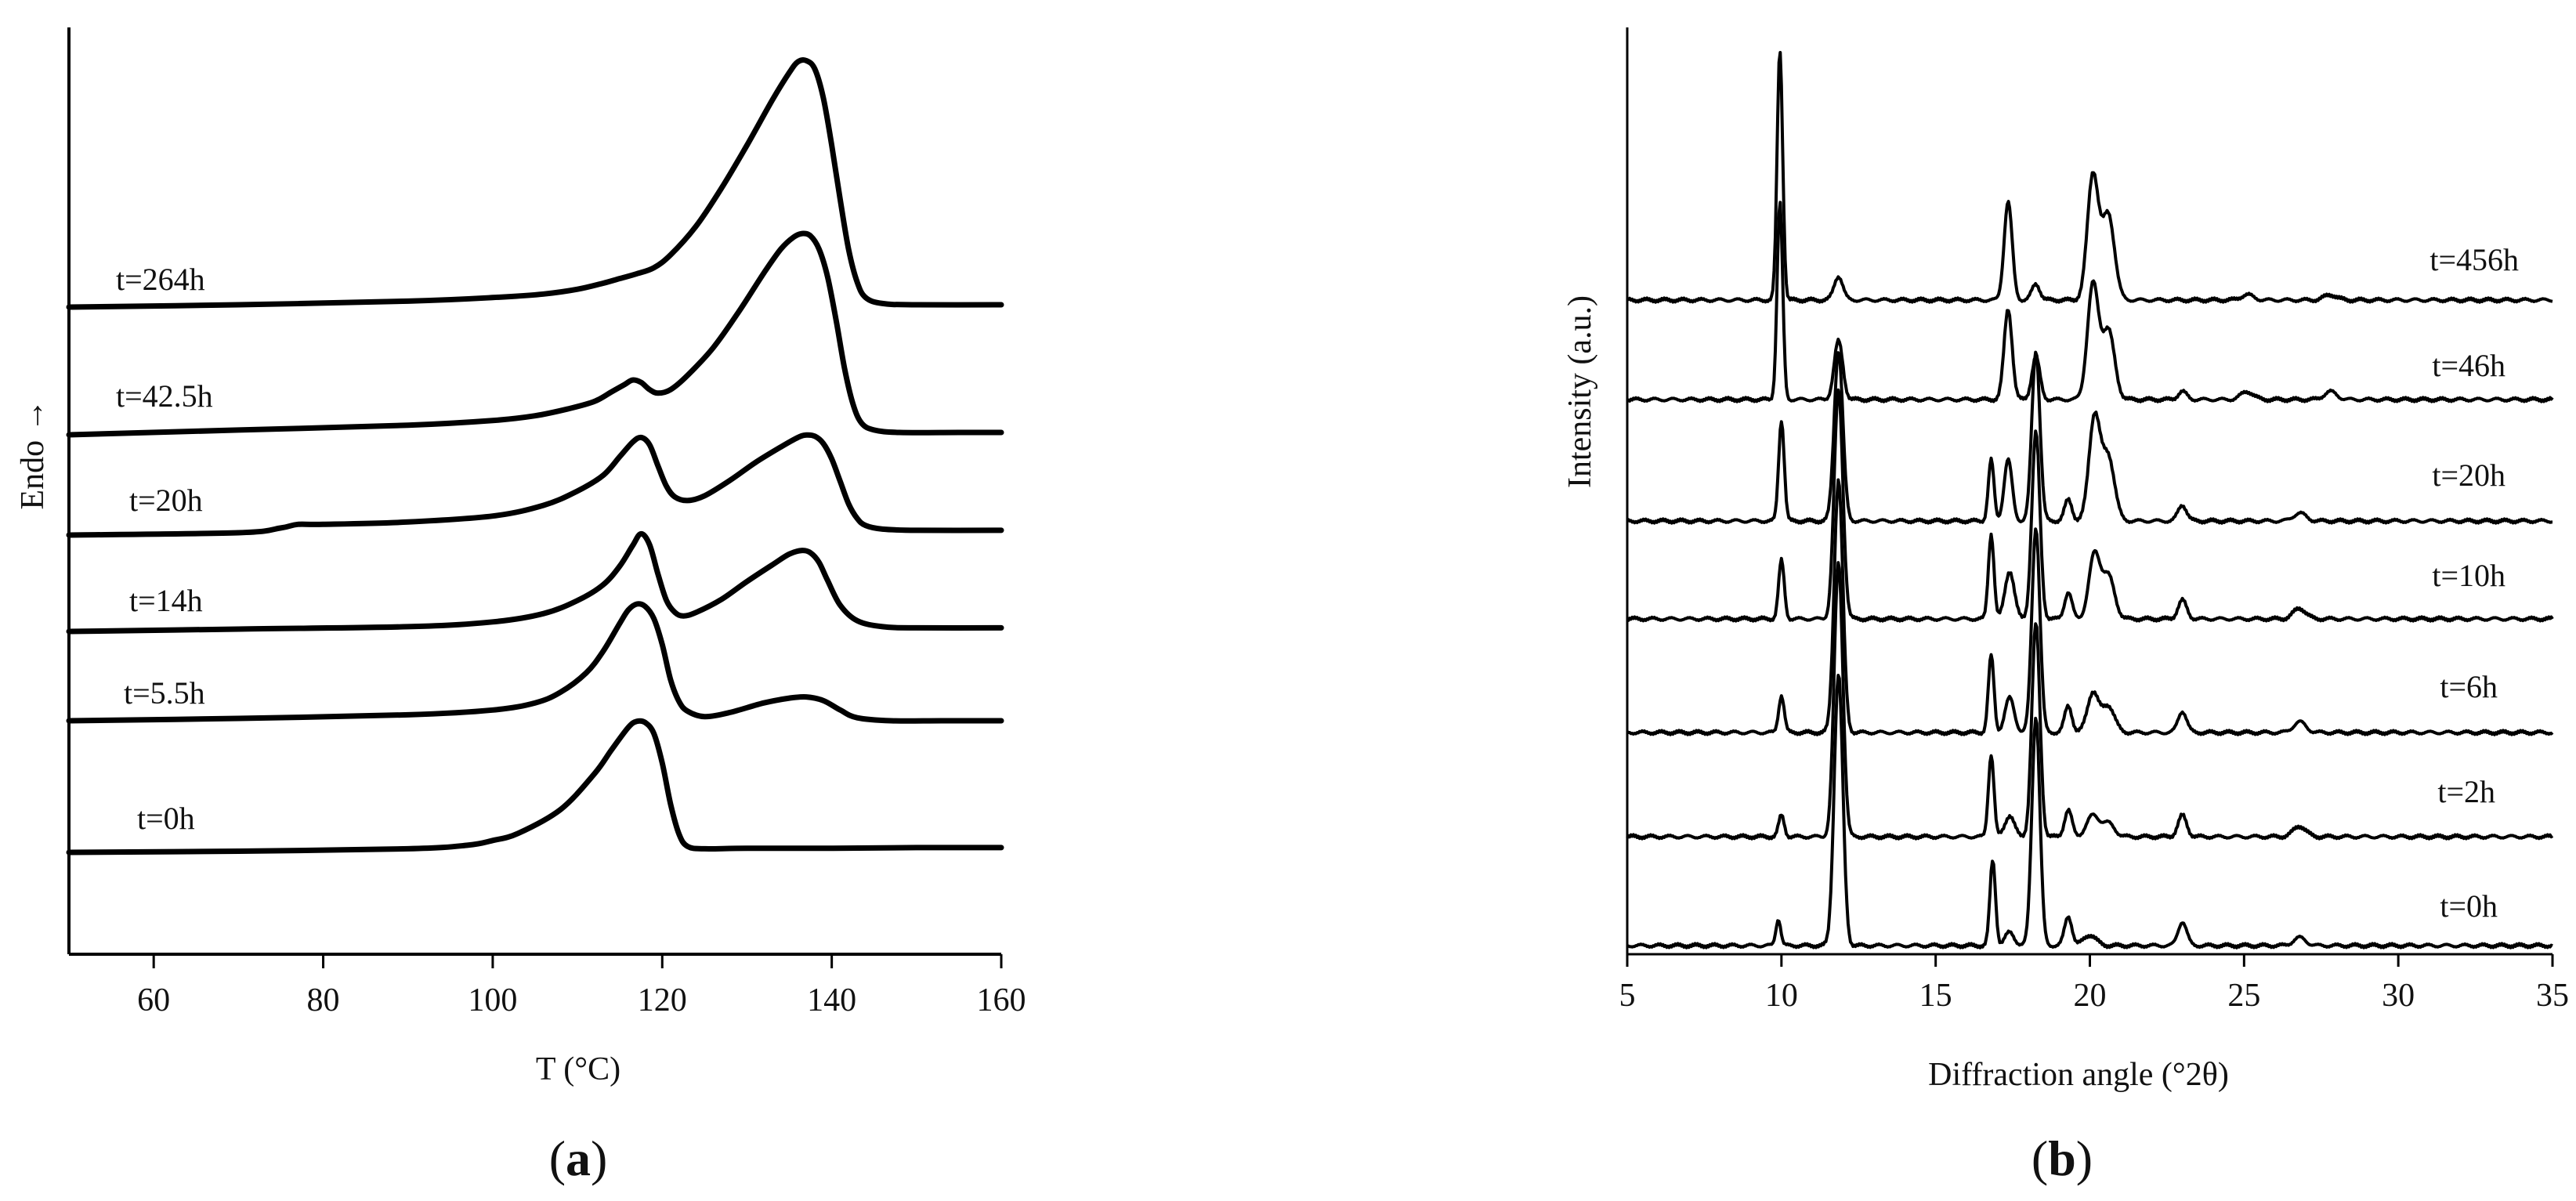 This screenshot has width=2576, height=1201. Describe the element at coordinates (2399, 996) in the screenshot. I see `panel-b-tick-label: 30` at that location.